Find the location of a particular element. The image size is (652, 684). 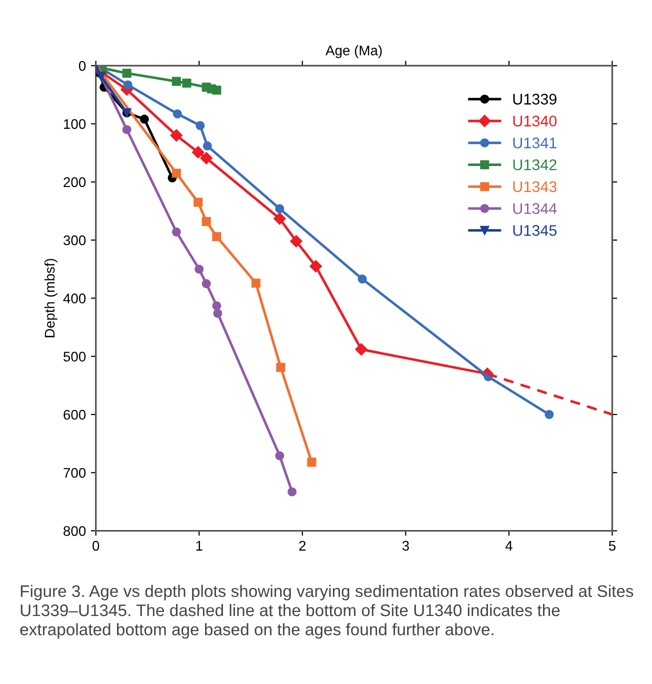

x-tick-label: 5 is located at coordinates (612, 546).